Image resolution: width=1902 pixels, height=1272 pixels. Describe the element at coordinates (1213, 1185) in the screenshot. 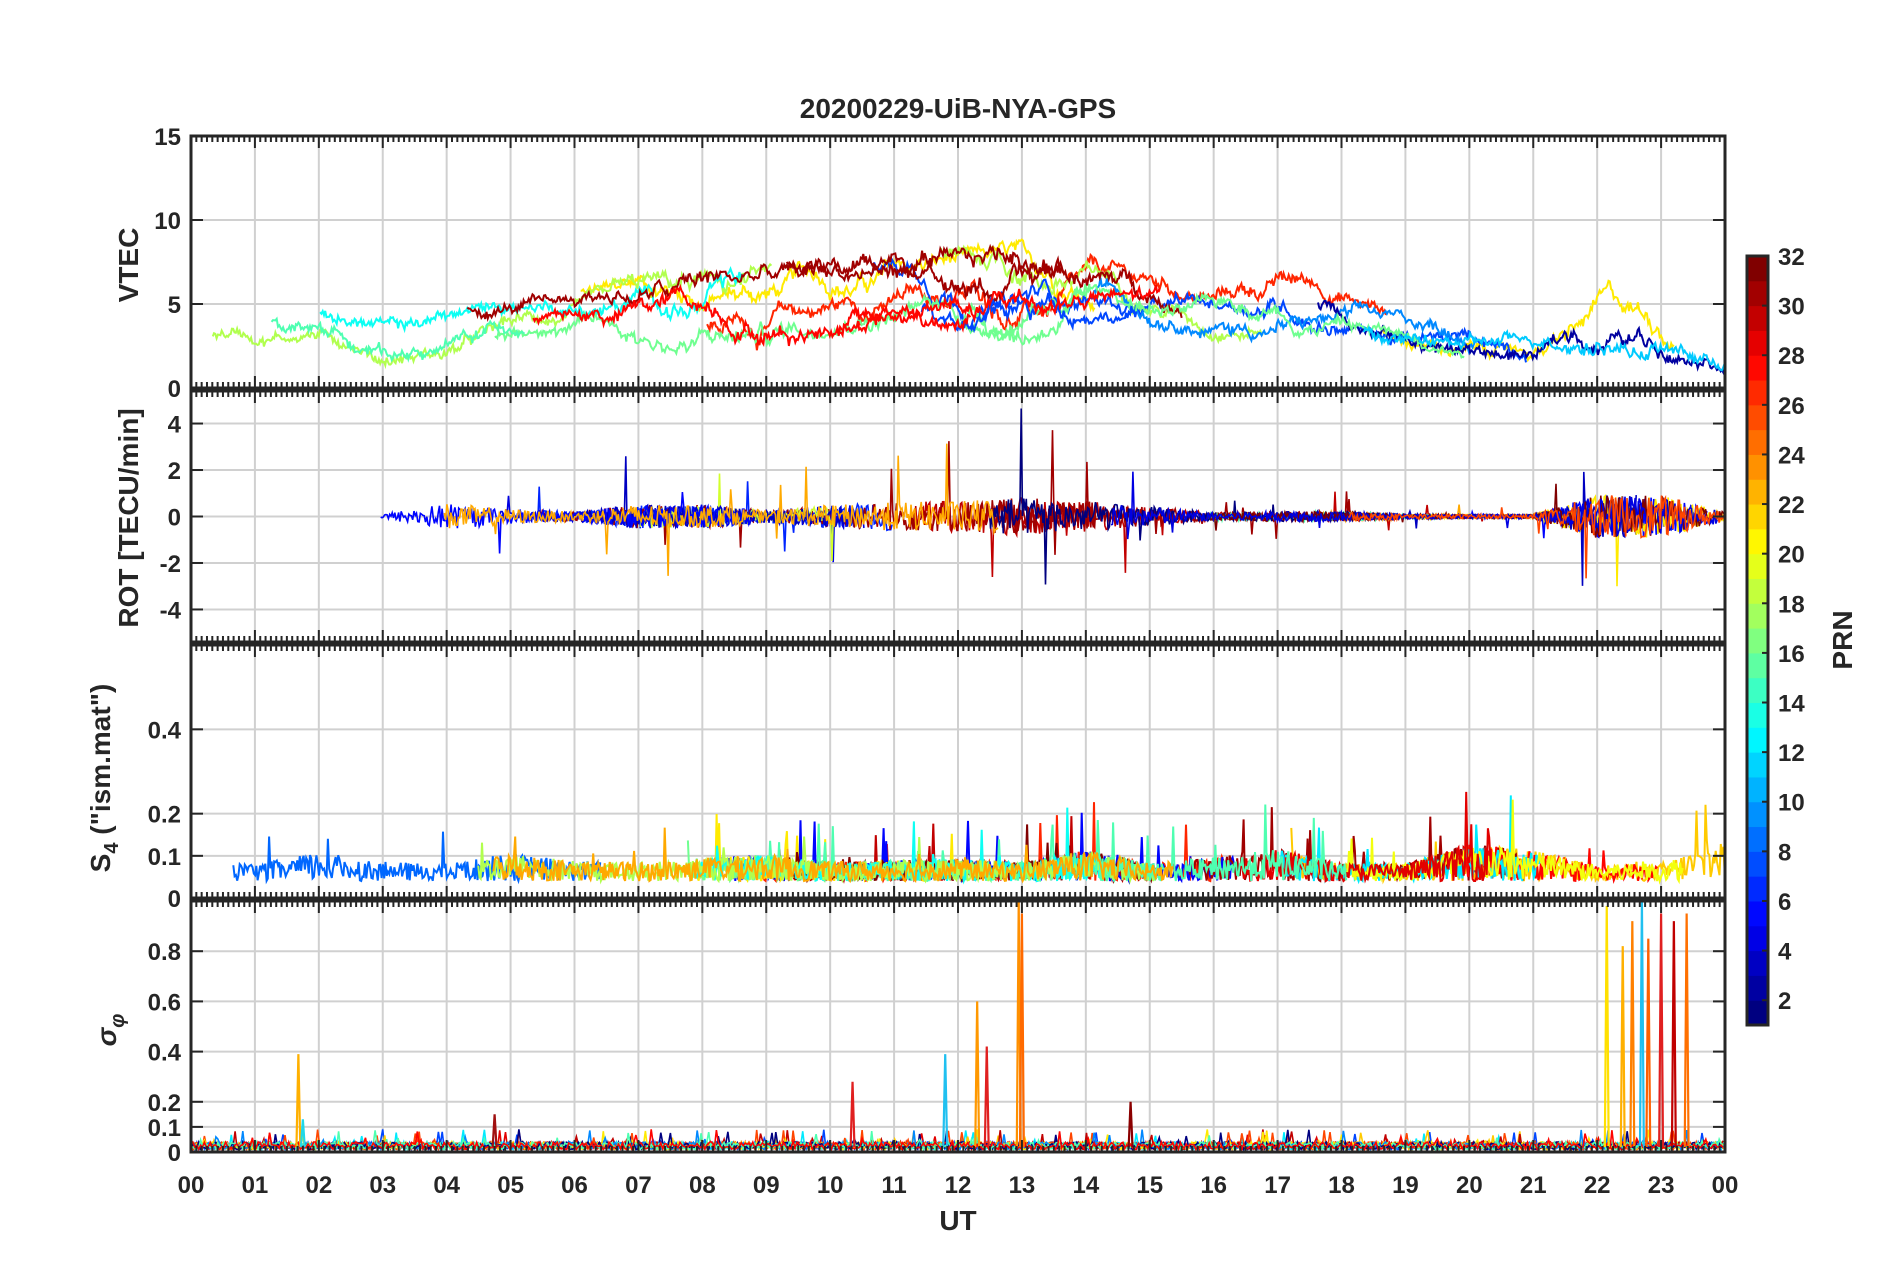

I see `x-tick-label: 16` at that location.